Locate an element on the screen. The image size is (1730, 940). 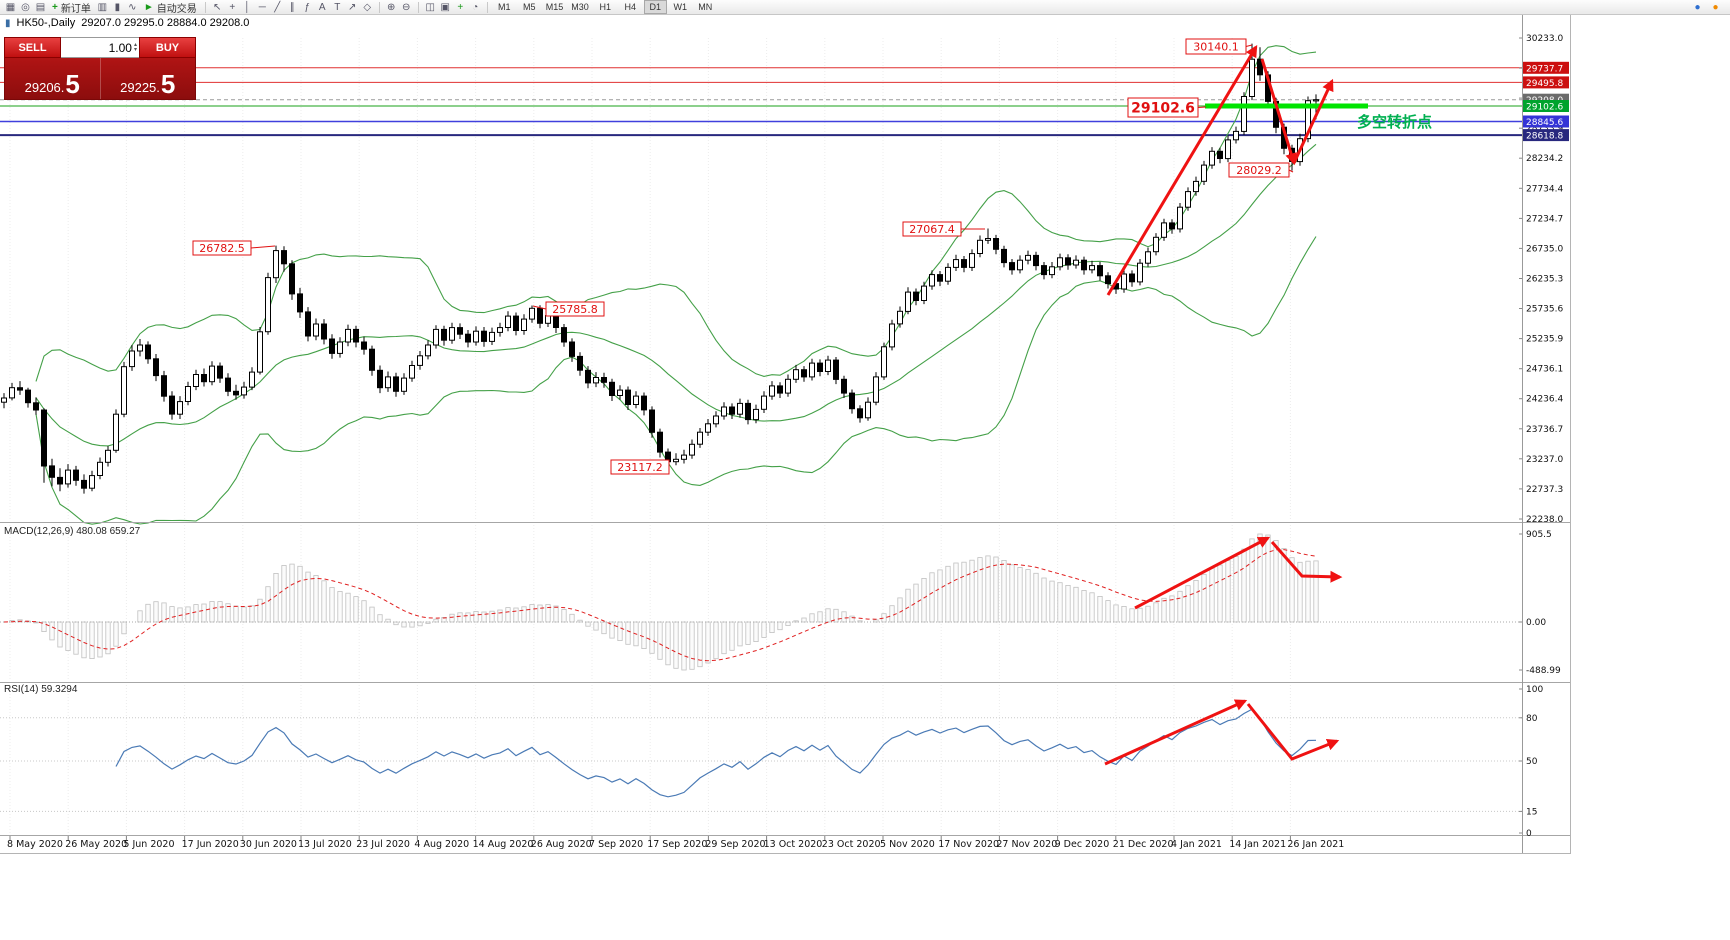
volume-up-icon: ▴ is located at coordinates (135, 44).